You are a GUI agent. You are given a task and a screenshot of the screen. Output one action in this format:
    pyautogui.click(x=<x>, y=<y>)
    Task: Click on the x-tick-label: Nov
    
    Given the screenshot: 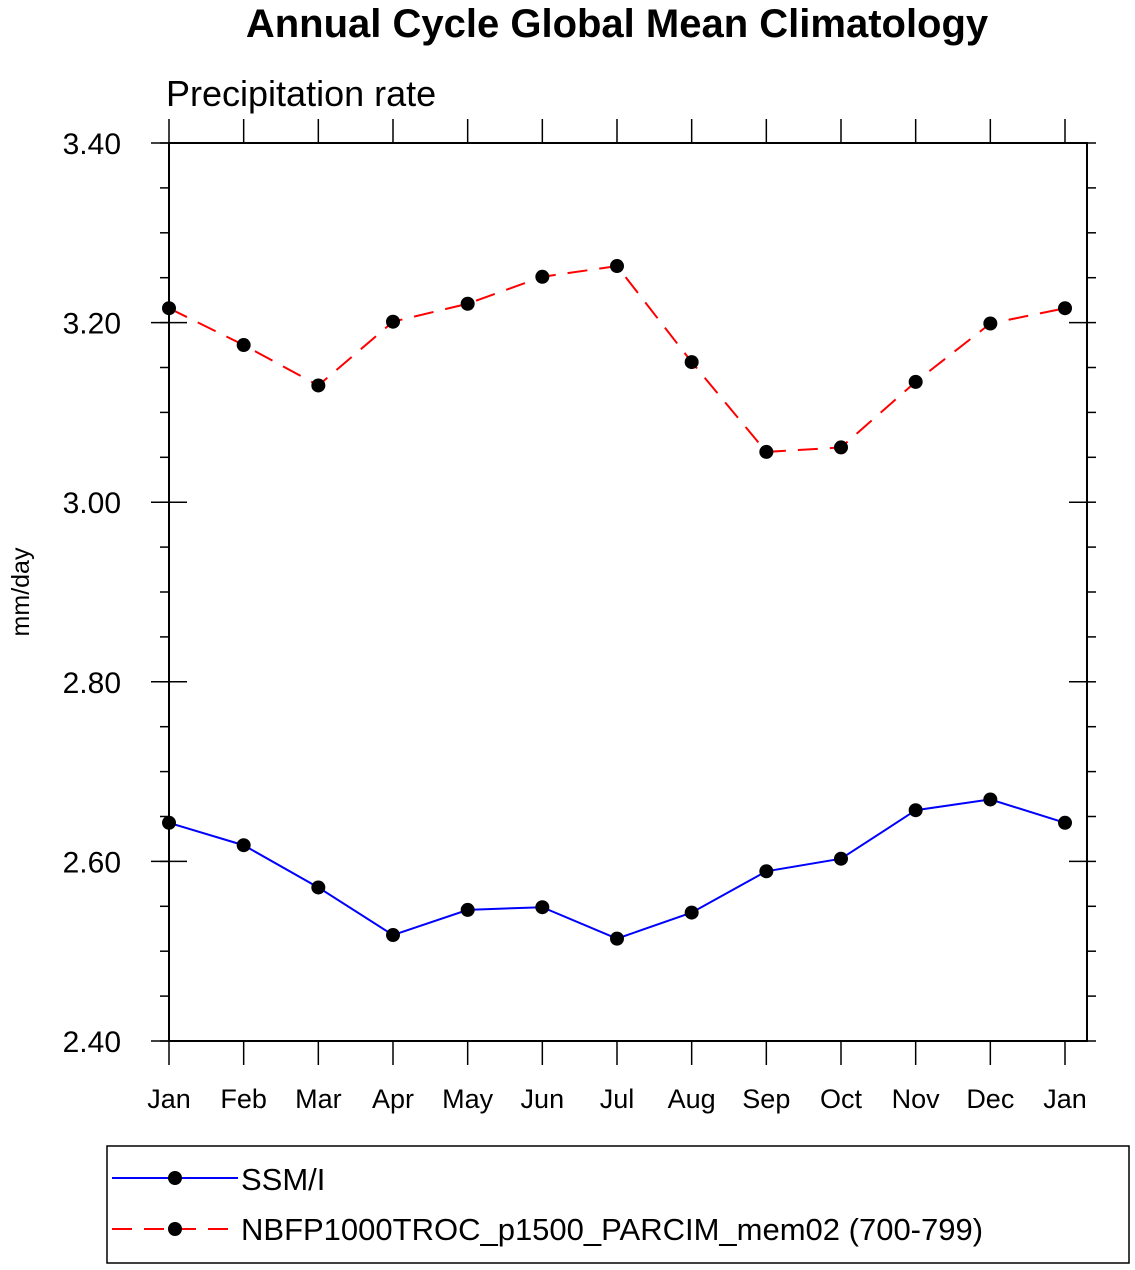 What is the action you would take?
    pyautogui.click(x=916, y=1099)
    